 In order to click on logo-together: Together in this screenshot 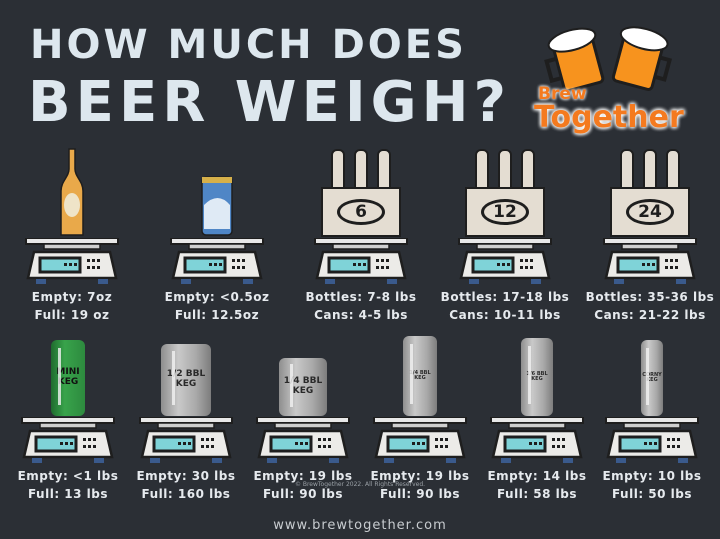, I will do `click(609, 117)`.